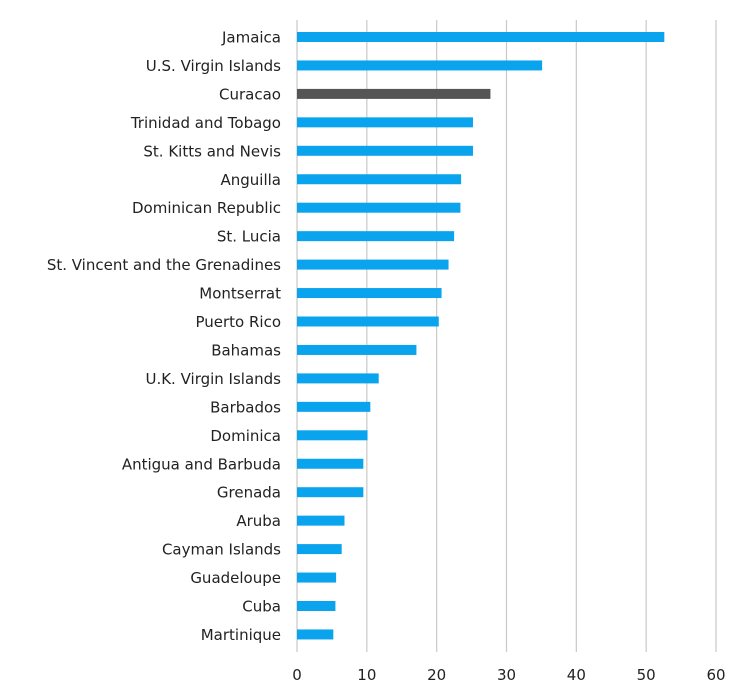 The height and width of the screenshot is (696, 750). Describe the element at coordinates (213, 379) in the screenshot. I see `category-label-u-k-virgin-islands: U.K. Virgin Islands` at that location.